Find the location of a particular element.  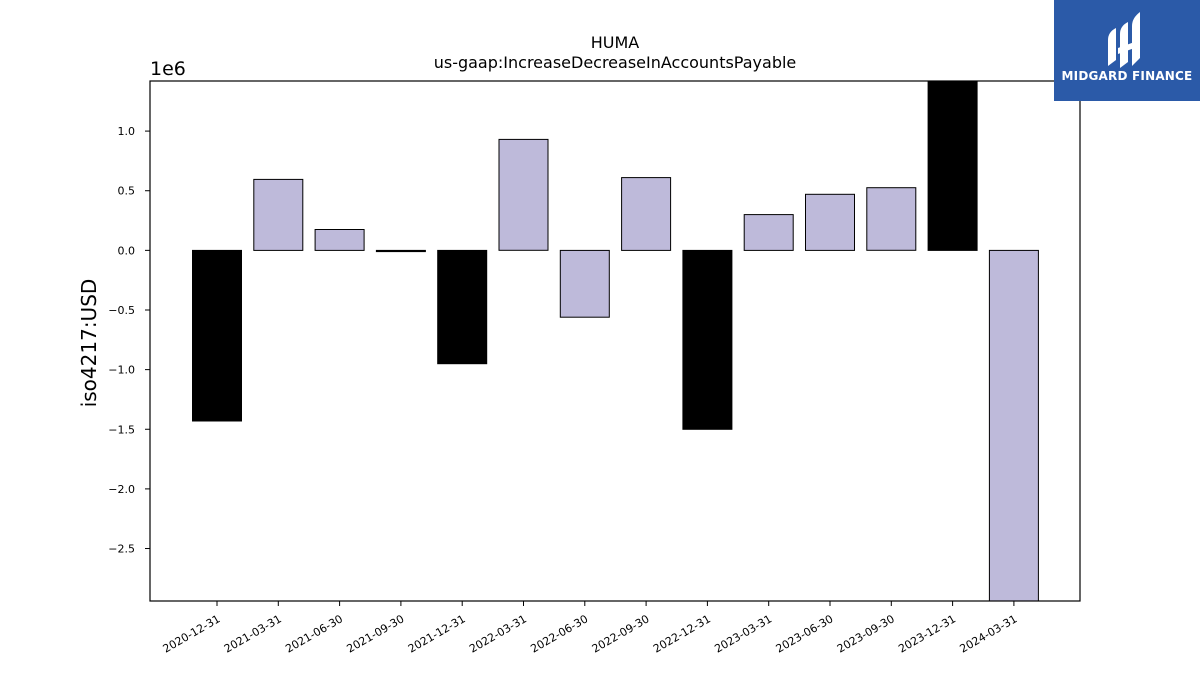

y-tick-label: −1.0 is located at coordinates (121, 370).